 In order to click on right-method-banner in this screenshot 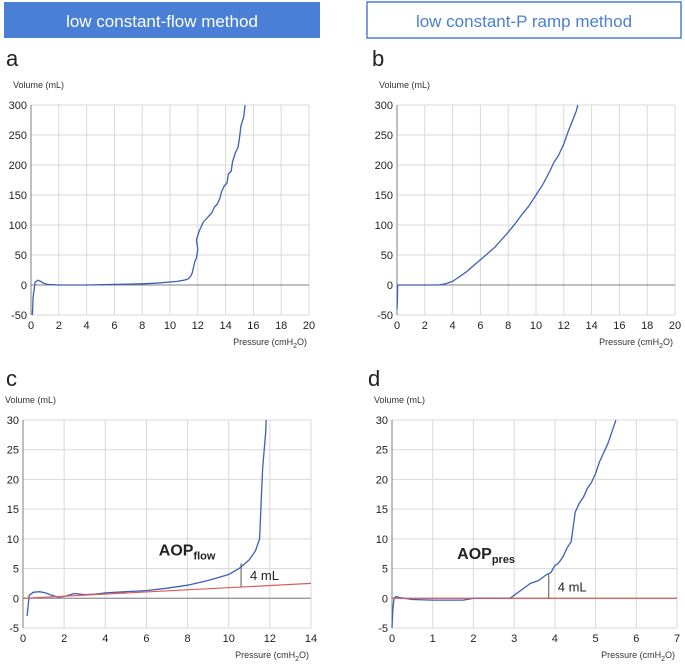, I will do `click(524, 20)`.